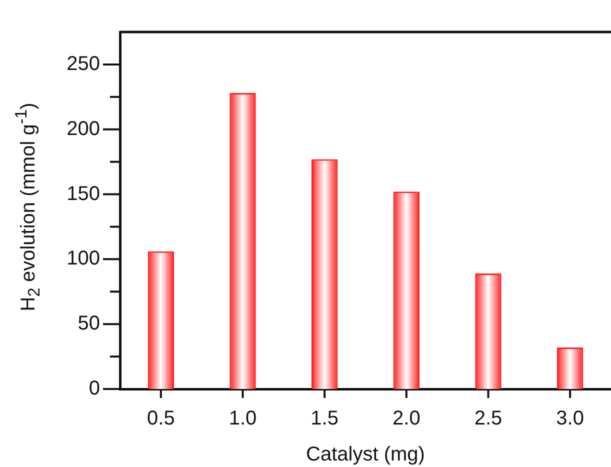  I want to click on x-tick-label: 1.5, so click(324, 419).